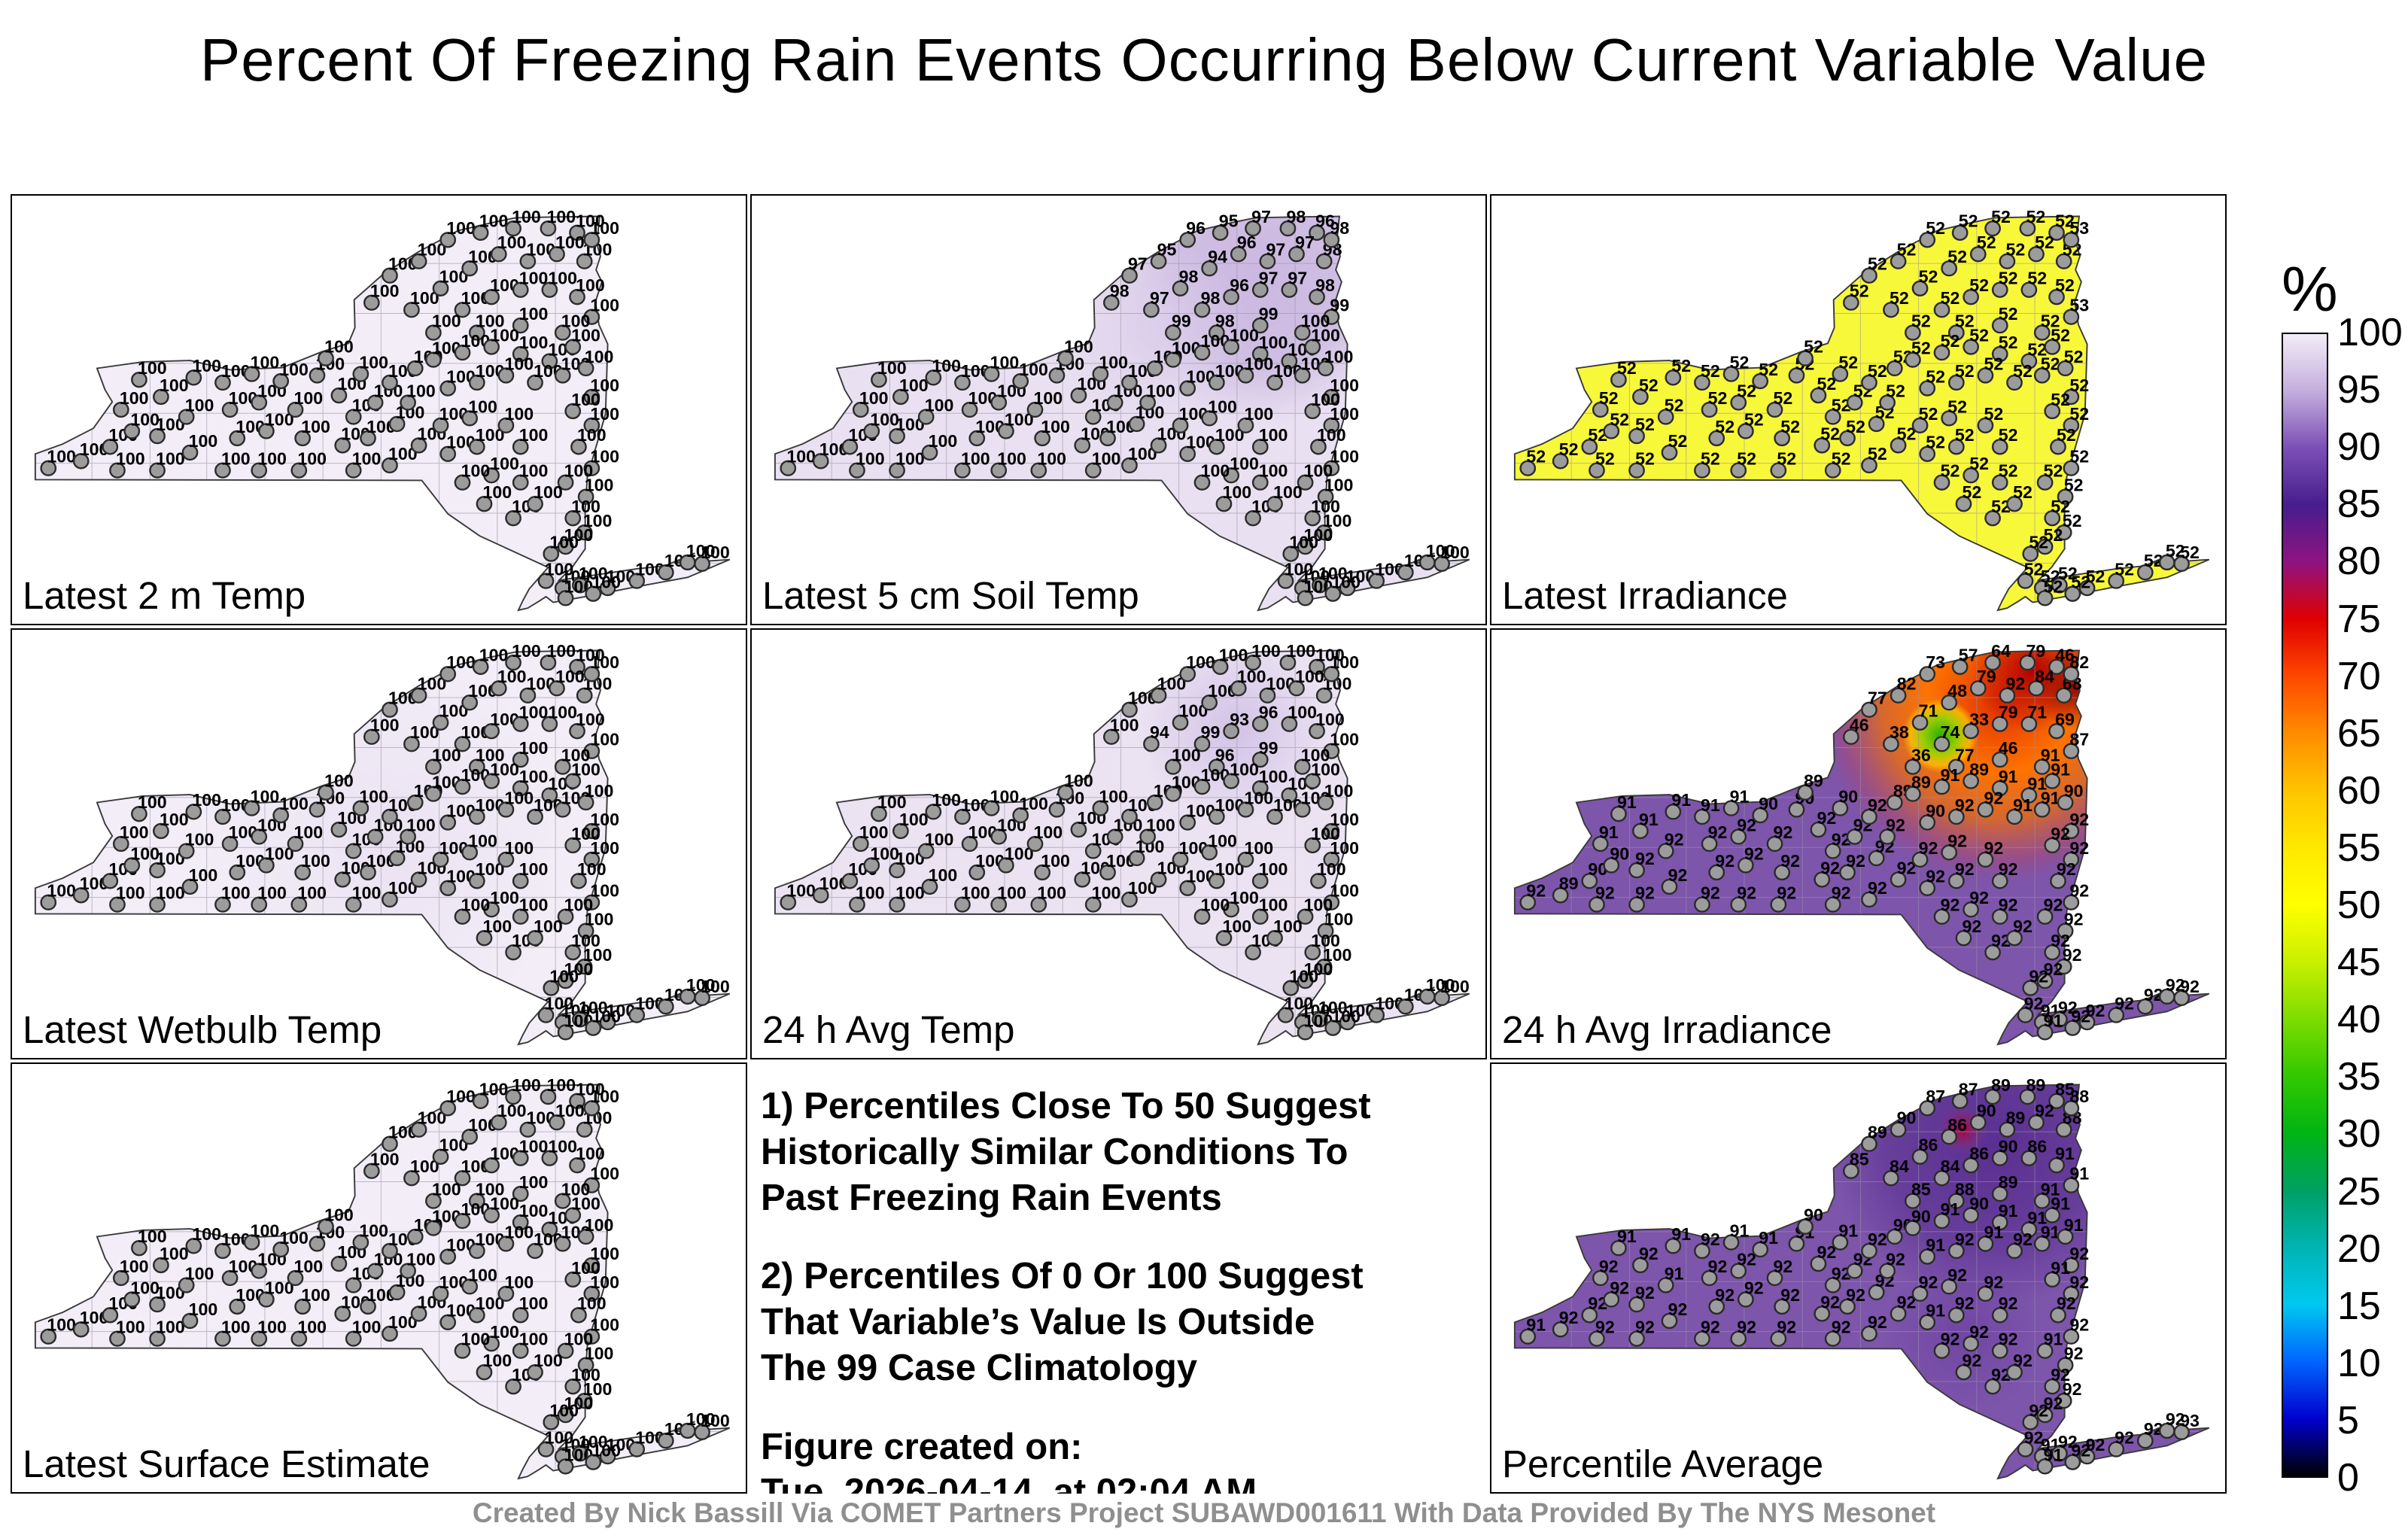  Describe the element at coordinates (2359, 963) in the screenshot. I see `colorbar-tick-45: 45` at that location.